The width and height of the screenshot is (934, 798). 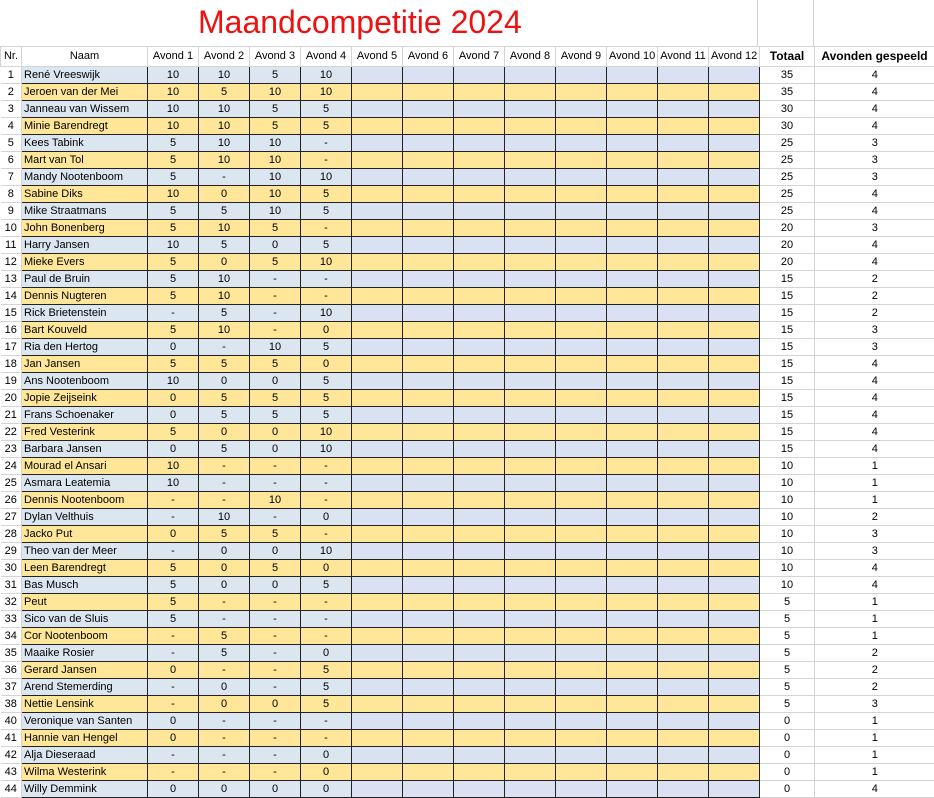 I want to click on cell-naam: Mart van Tol, so click(x=85, y=160).